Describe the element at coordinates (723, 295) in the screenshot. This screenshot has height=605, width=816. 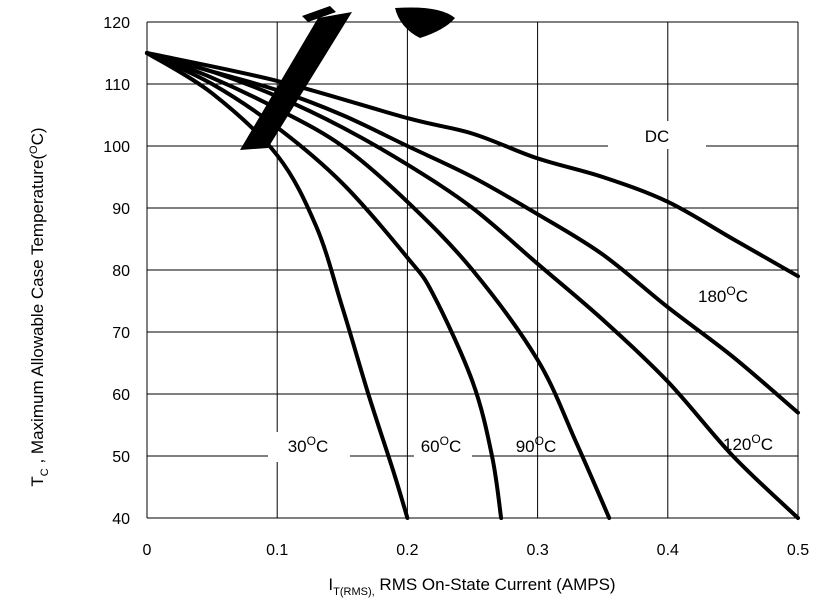
I see `curve-label-t180: 180OC` at that location.